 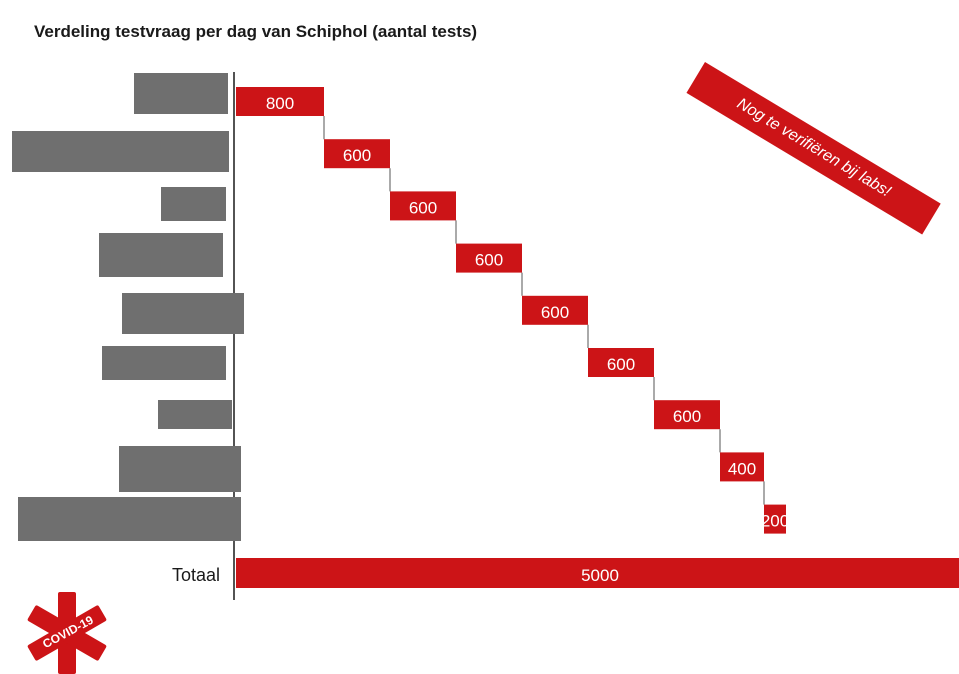 What do you see at coordinates (196, 575) in the screenshot?
I see `total-category-label: Totaal` at bounding box center [196, 575].